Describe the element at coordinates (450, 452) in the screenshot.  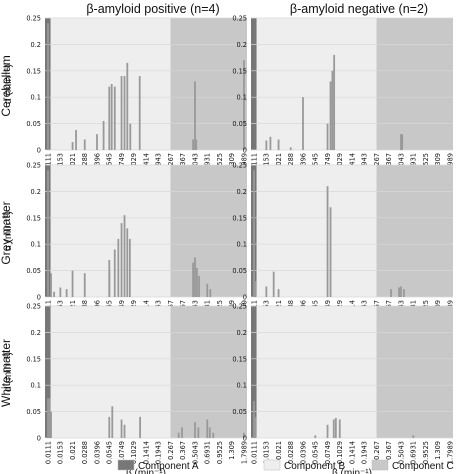
I see `x-tick-label: 1.7989` at that location.